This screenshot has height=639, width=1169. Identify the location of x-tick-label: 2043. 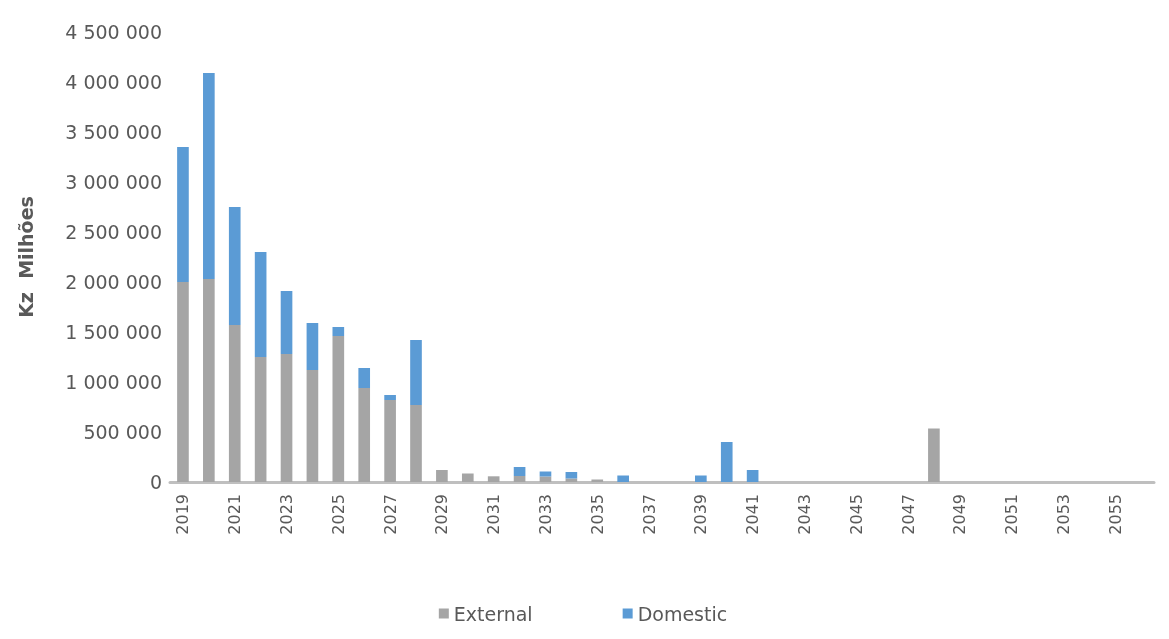
(804, 514).